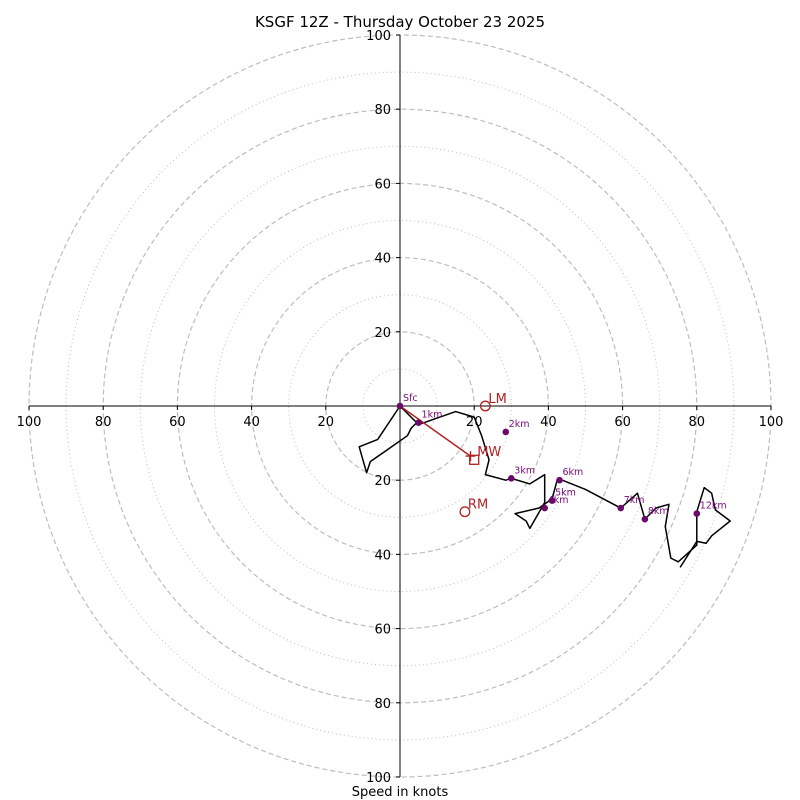  I want to click on shear-vector-line, so click(435, 431).